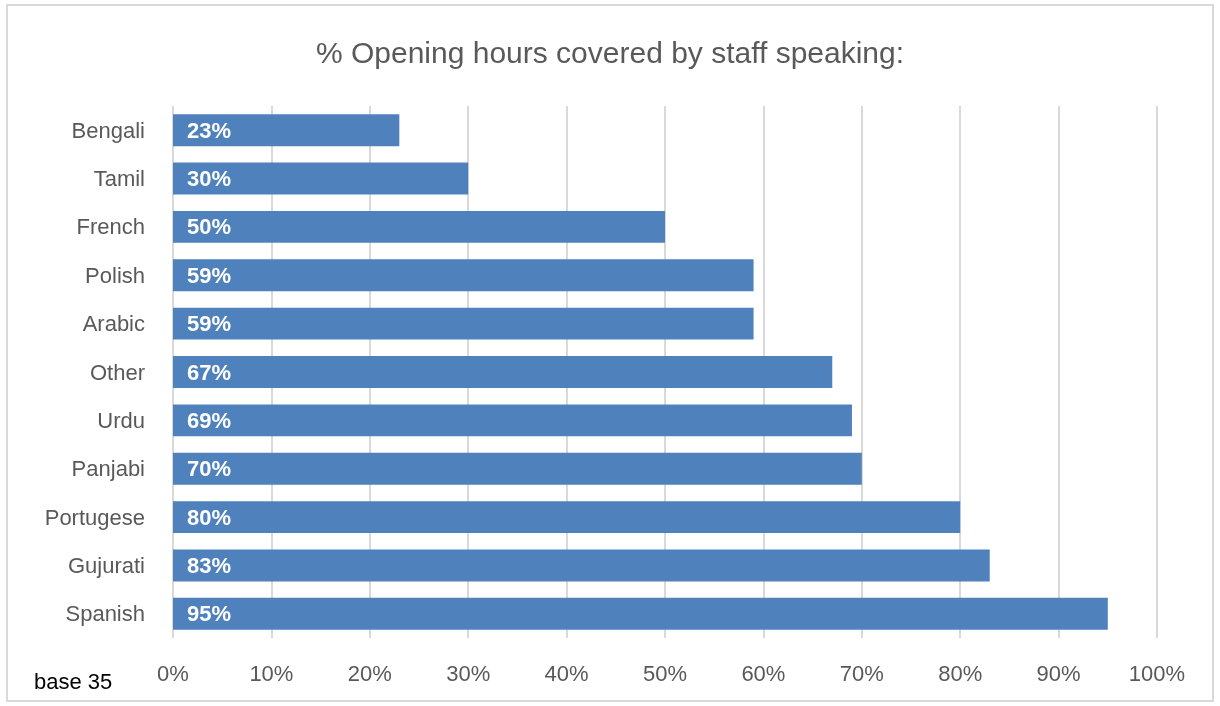  What do you see at coordinates (209, 517) in the screenshot?
I see `data-label: 80%` at bounding box center [209, 517].